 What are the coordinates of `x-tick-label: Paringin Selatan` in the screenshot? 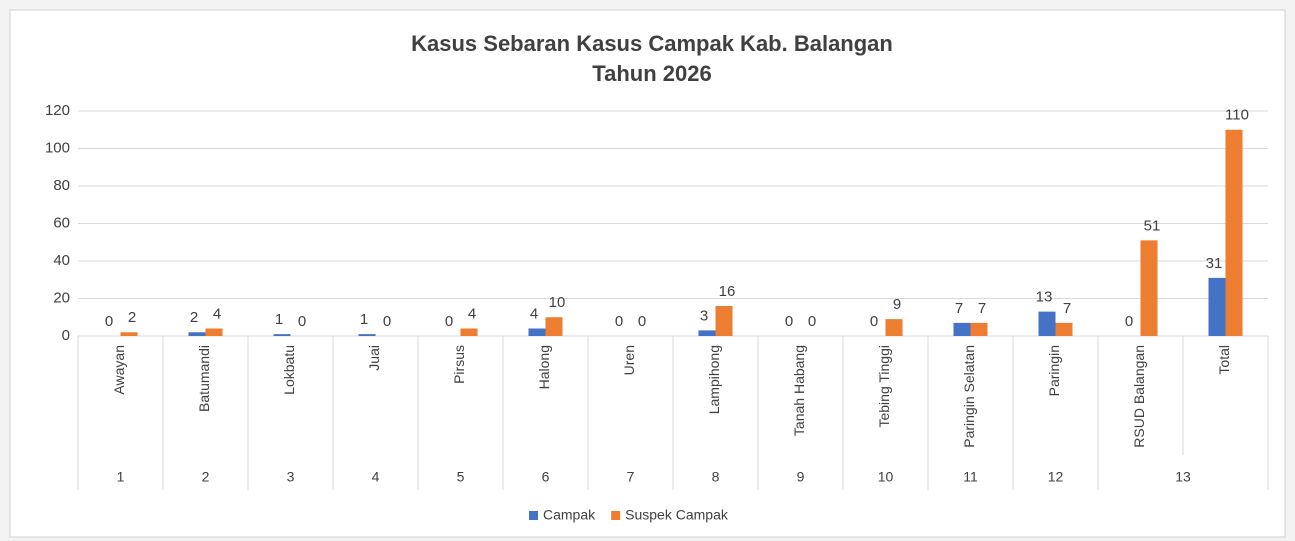 It's located at (969, 396).